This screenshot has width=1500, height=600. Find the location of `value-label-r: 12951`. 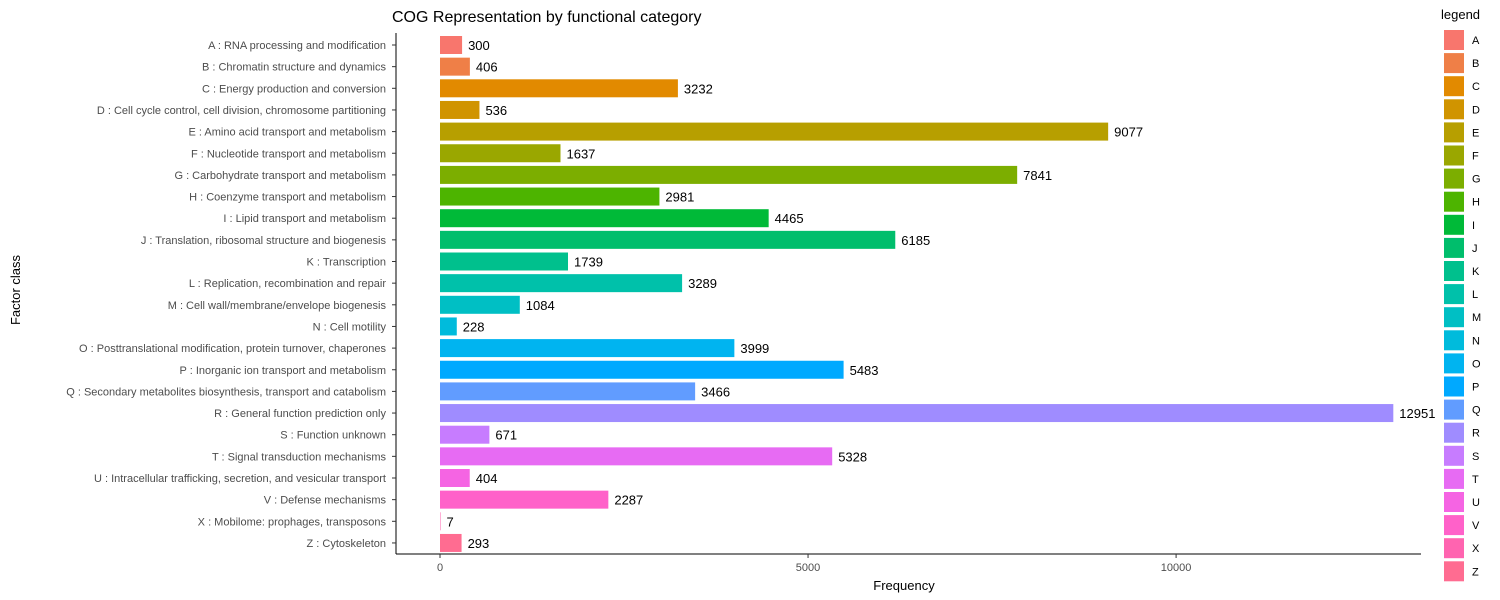

value-label-r: 12951 is located at coordinates (1417, 413).